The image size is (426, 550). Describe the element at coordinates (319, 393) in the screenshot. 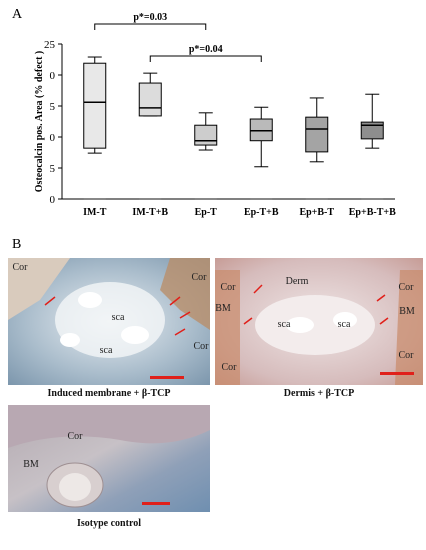

I see `image-caption: Dermis + β-TCP` at that location.